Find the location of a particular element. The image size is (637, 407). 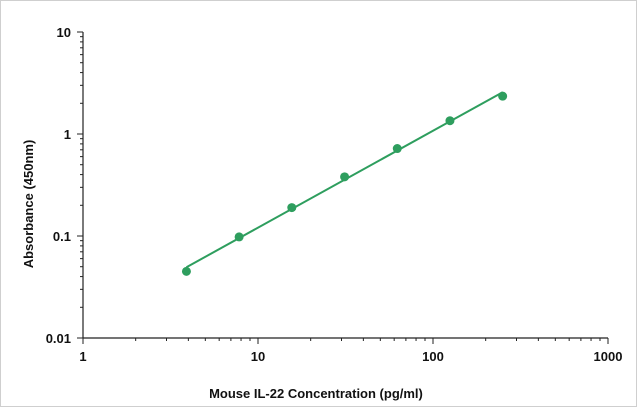

x-tick-label: 10 is located at coordinates (258, 356).